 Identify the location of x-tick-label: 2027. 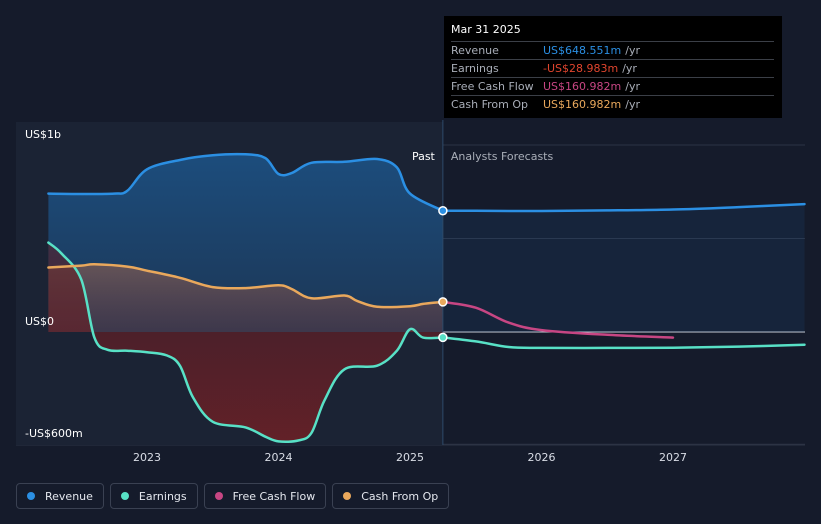
(673, 457).